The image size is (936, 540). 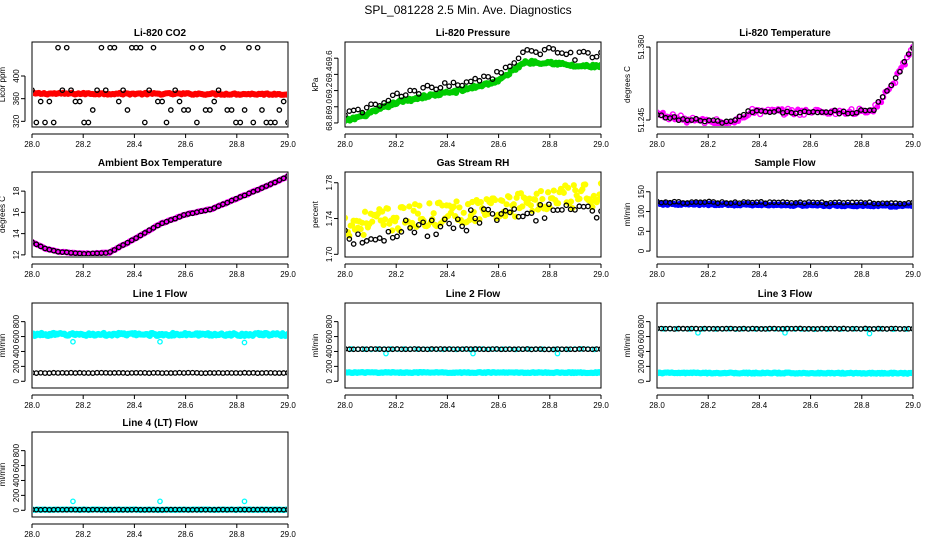 I want to click on y-tick-label-ambient: 16, so click(x=16, y=211).